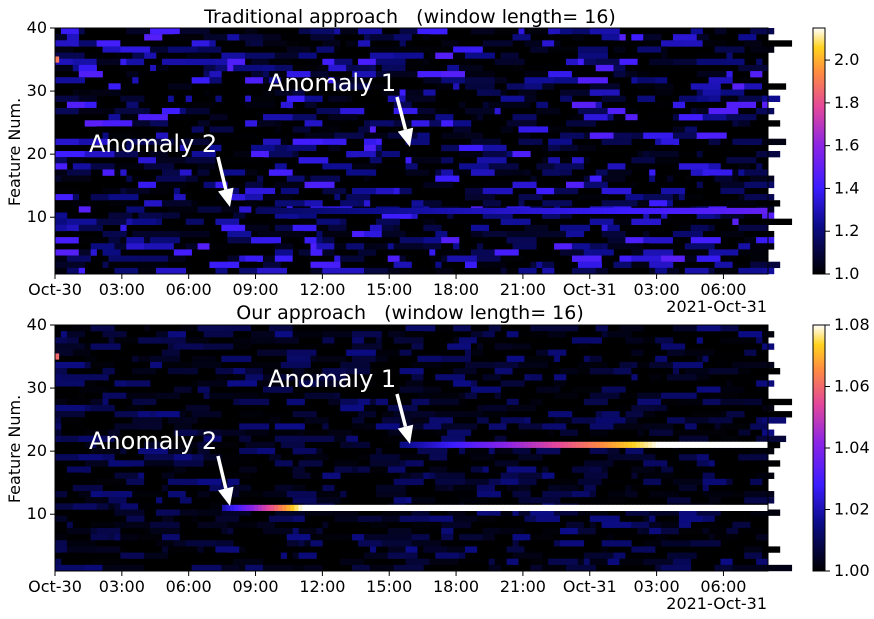 This screenshot has height=619, width=874. I want to click on colorbar-tick-label: 1.4, so click(846, 187).